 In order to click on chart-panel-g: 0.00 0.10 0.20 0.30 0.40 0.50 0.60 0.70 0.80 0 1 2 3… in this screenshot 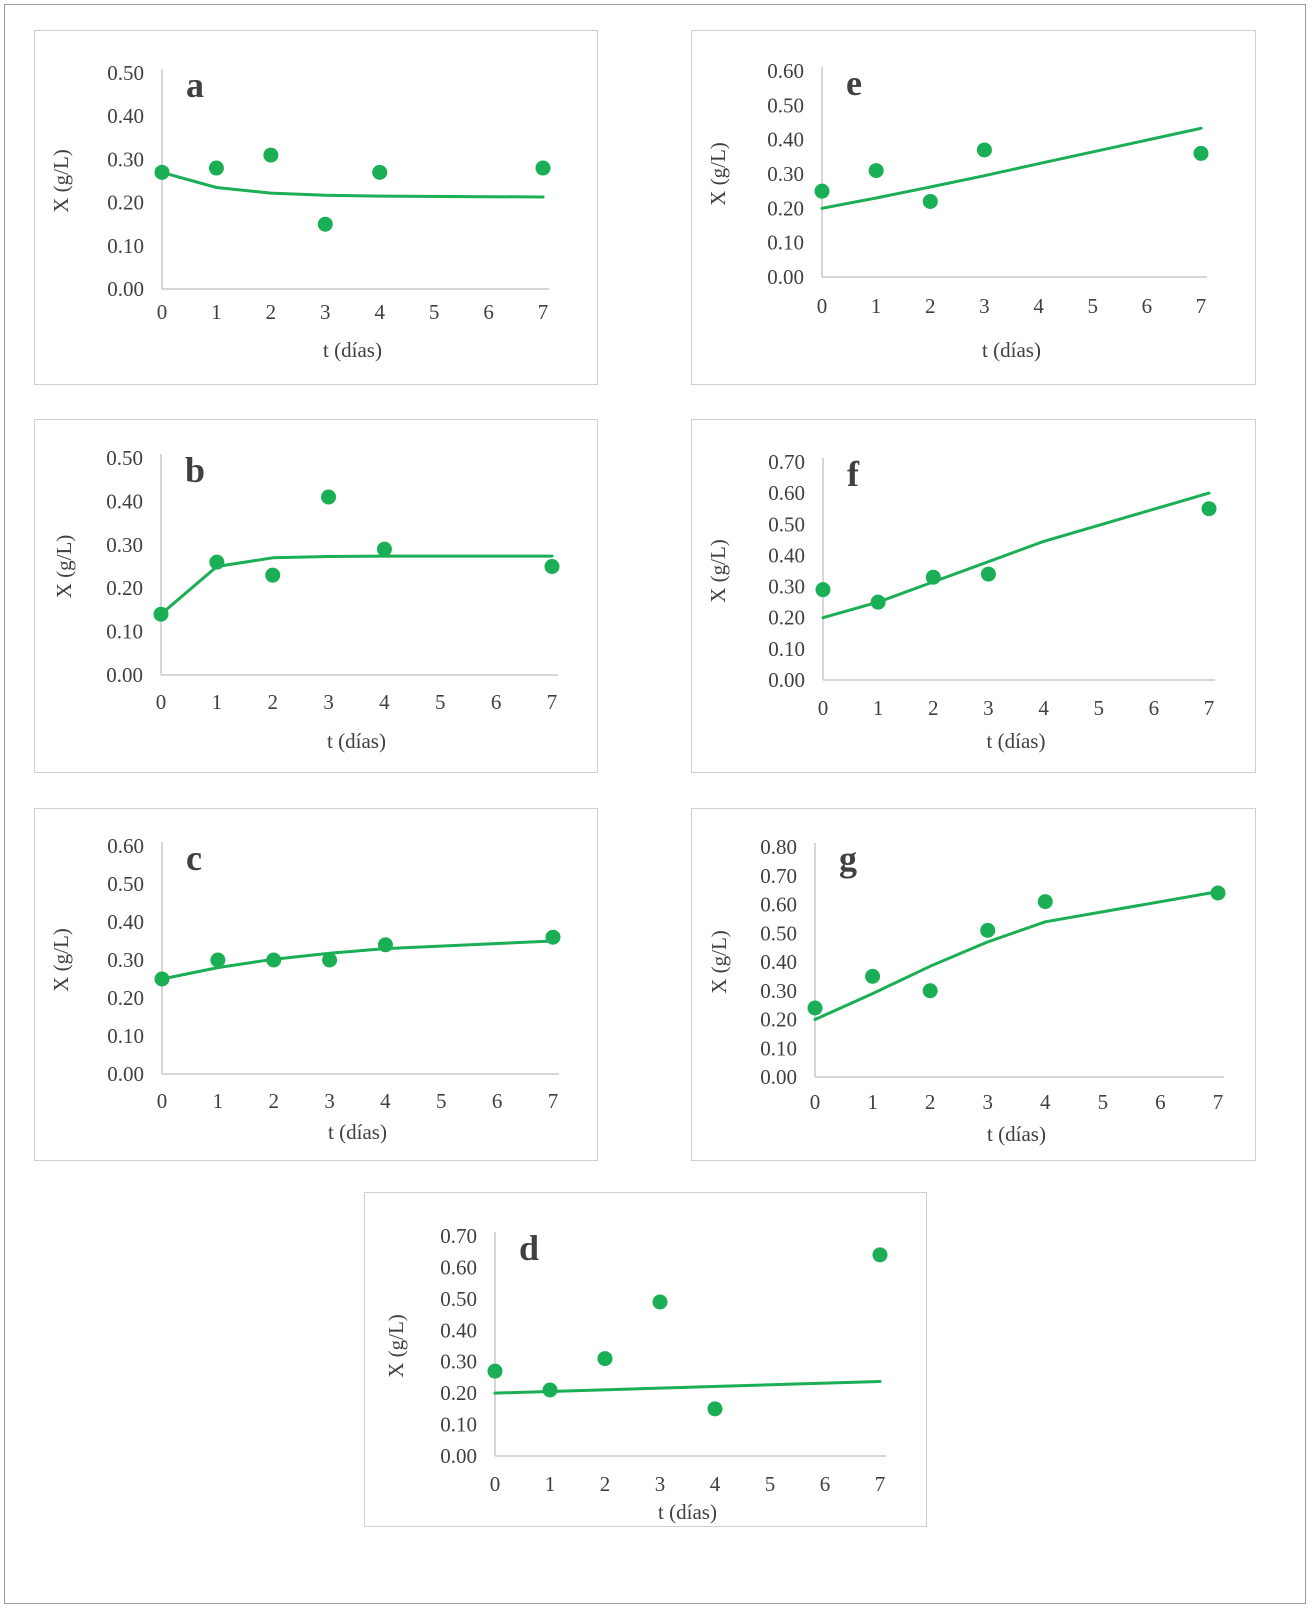, I will do `click(973, 984)`.